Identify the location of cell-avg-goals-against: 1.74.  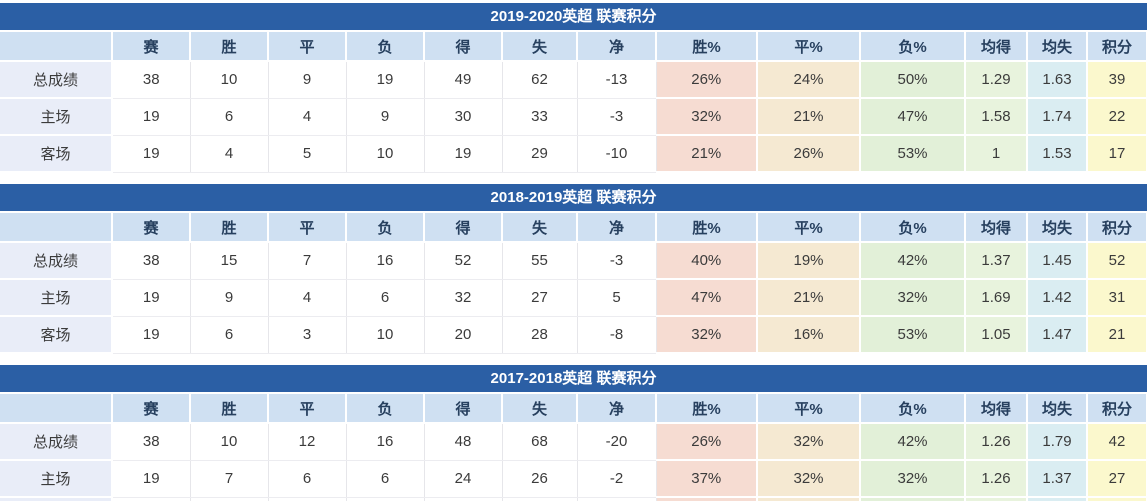
(1057, 117).